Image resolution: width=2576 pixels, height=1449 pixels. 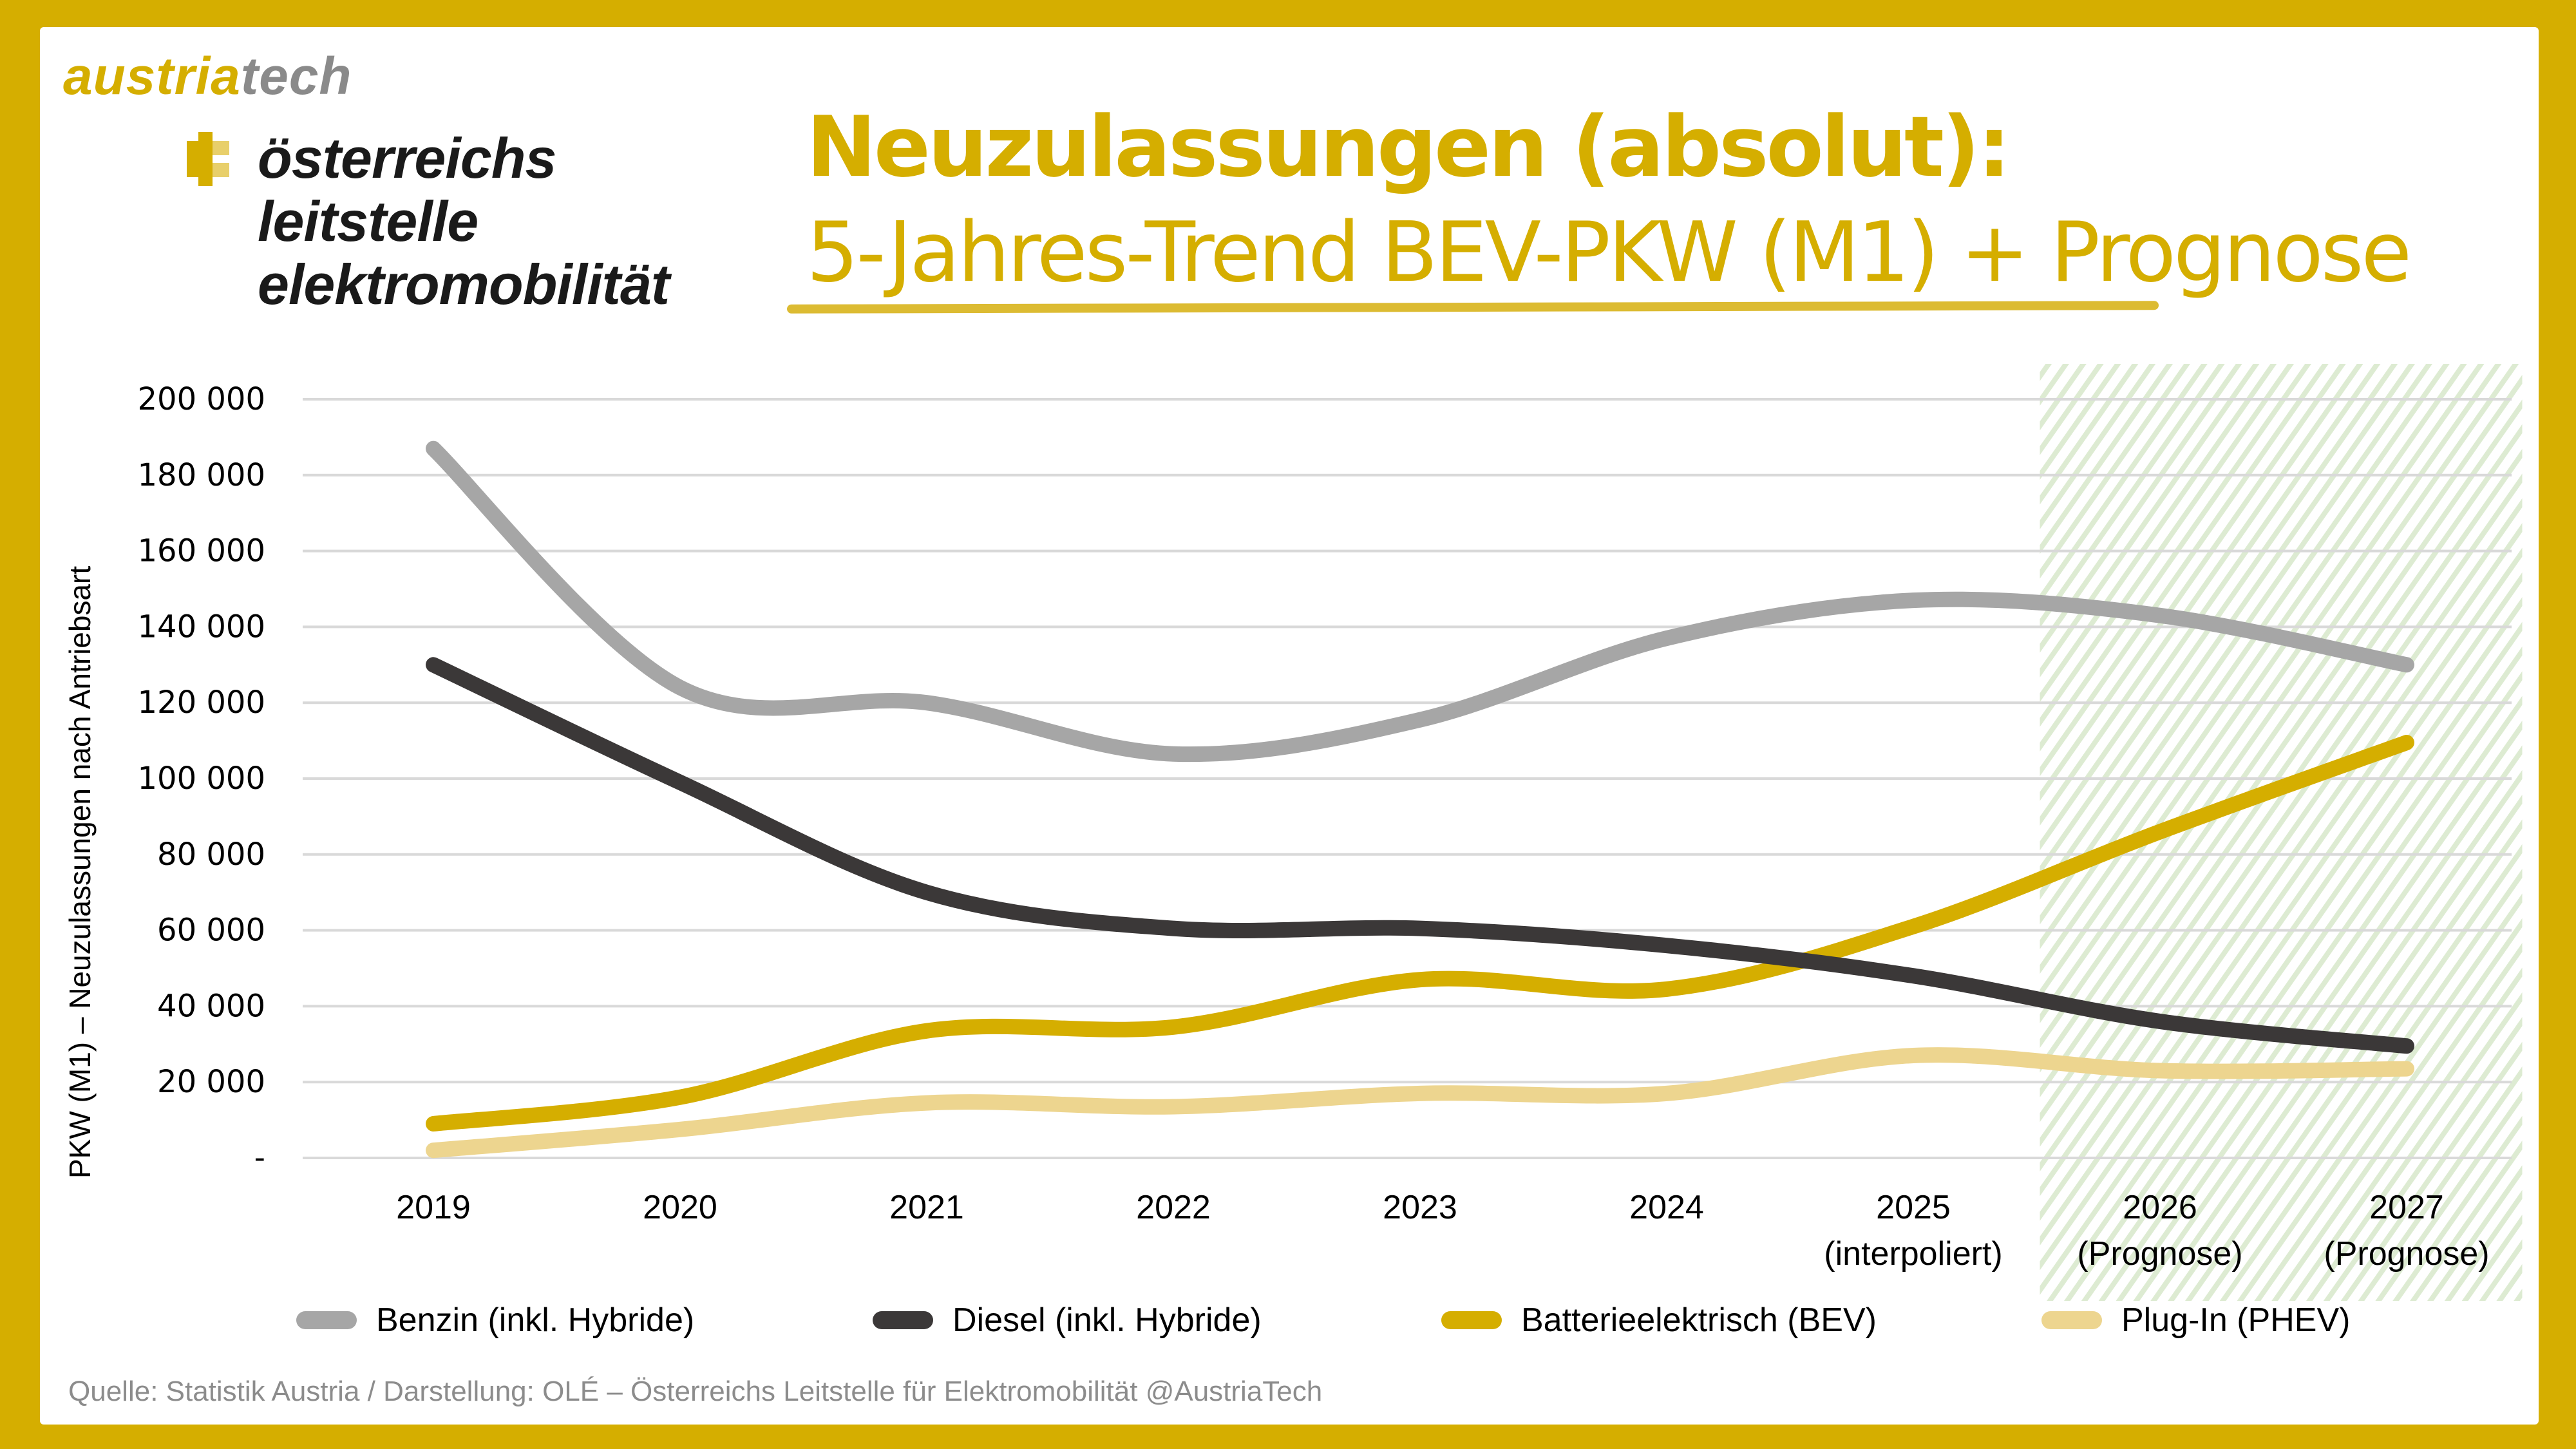 What do you see at coordinates (368, 221) in the screenshot?
I see `ole-line-2: leitstelle` at bounding box center [368, 221].